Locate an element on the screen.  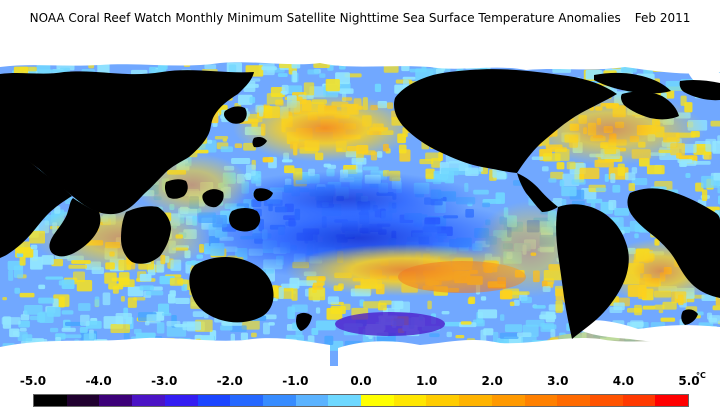
legend-color-bar is located at coordinates (361, 400).